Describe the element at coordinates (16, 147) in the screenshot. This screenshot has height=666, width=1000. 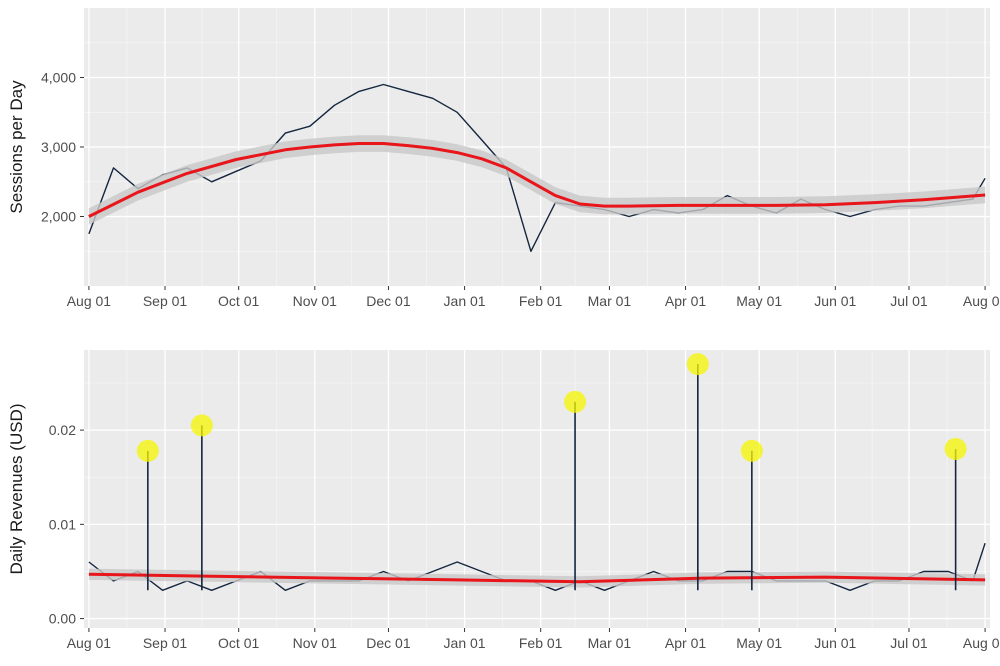
I see `y-axis-title: Sessions per Day` at that location.